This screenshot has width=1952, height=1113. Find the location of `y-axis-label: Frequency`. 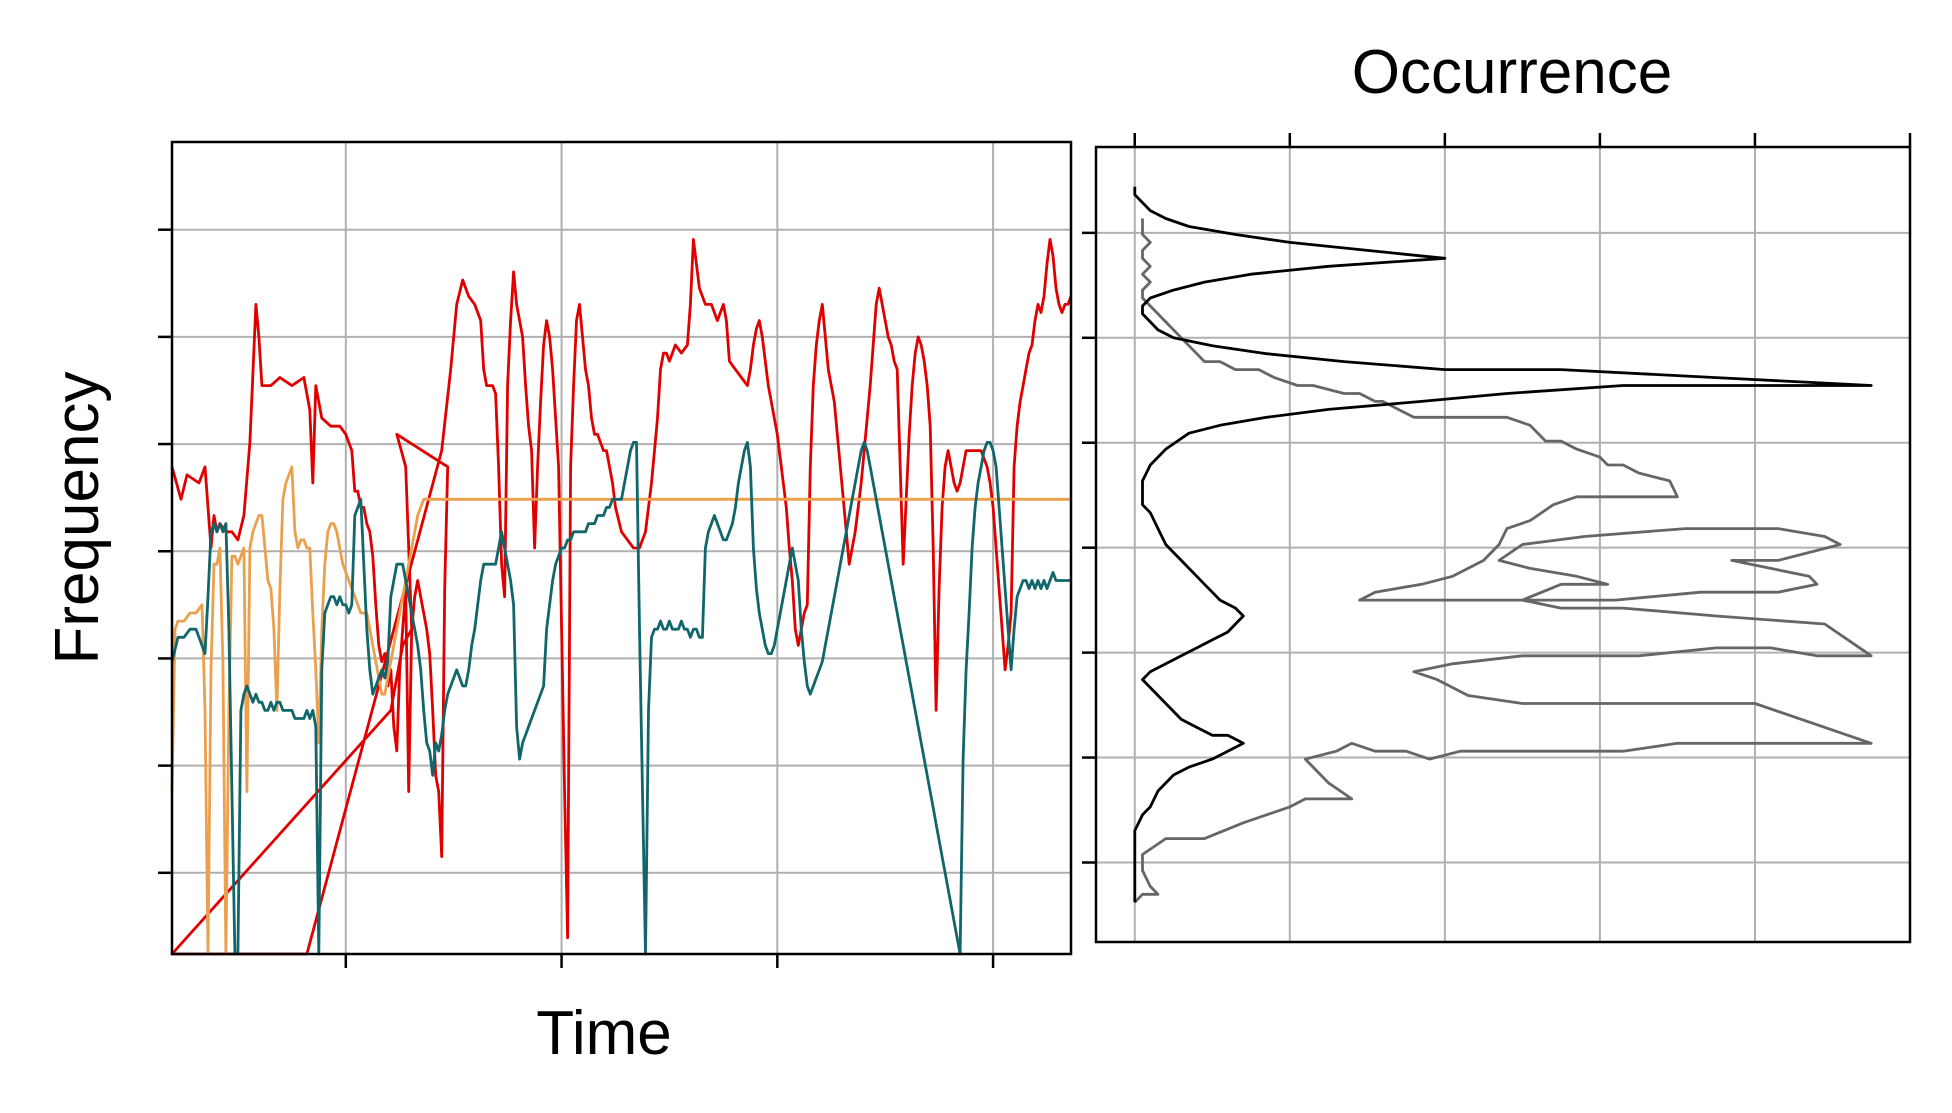

y-axis-label: Frequency is located at coordinates (77, 518).